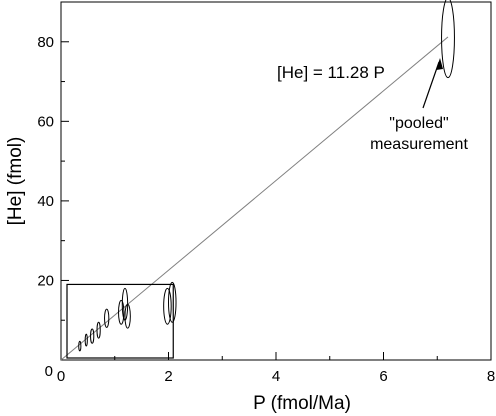 This screenshot has height=416, width=496. Describe the element at coordinates (15, 181) in the screenshot. I see `y-axis-title: [He] (fmol)` at that location.